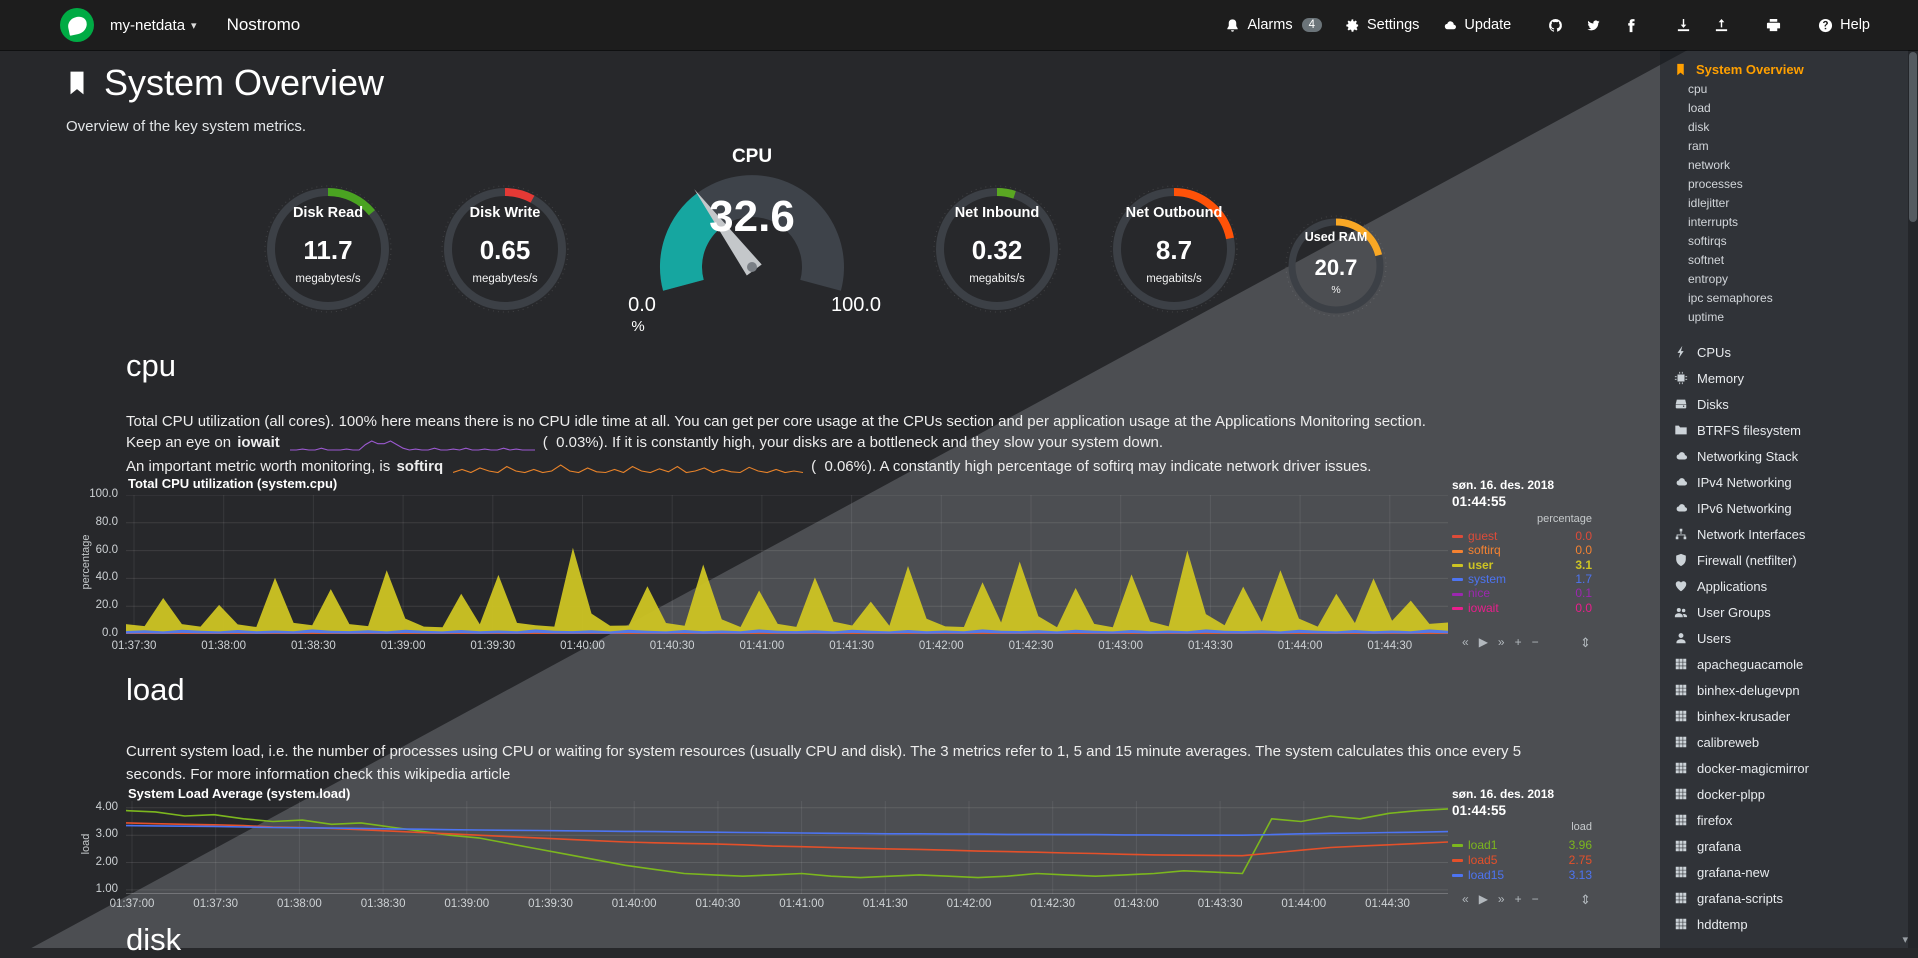  I want to click on gauge-units: megabytes/s, so click(328, 279).